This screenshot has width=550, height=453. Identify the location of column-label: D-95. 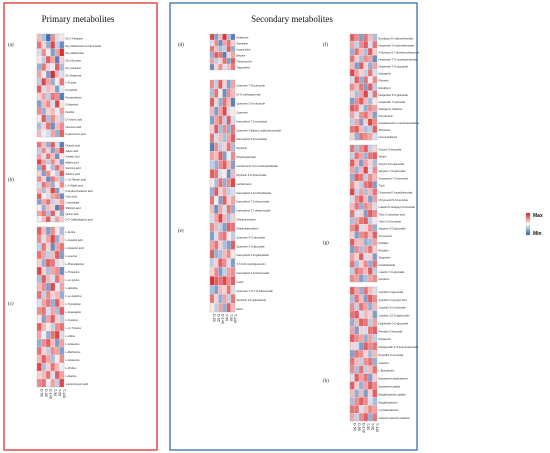
(46, 393).